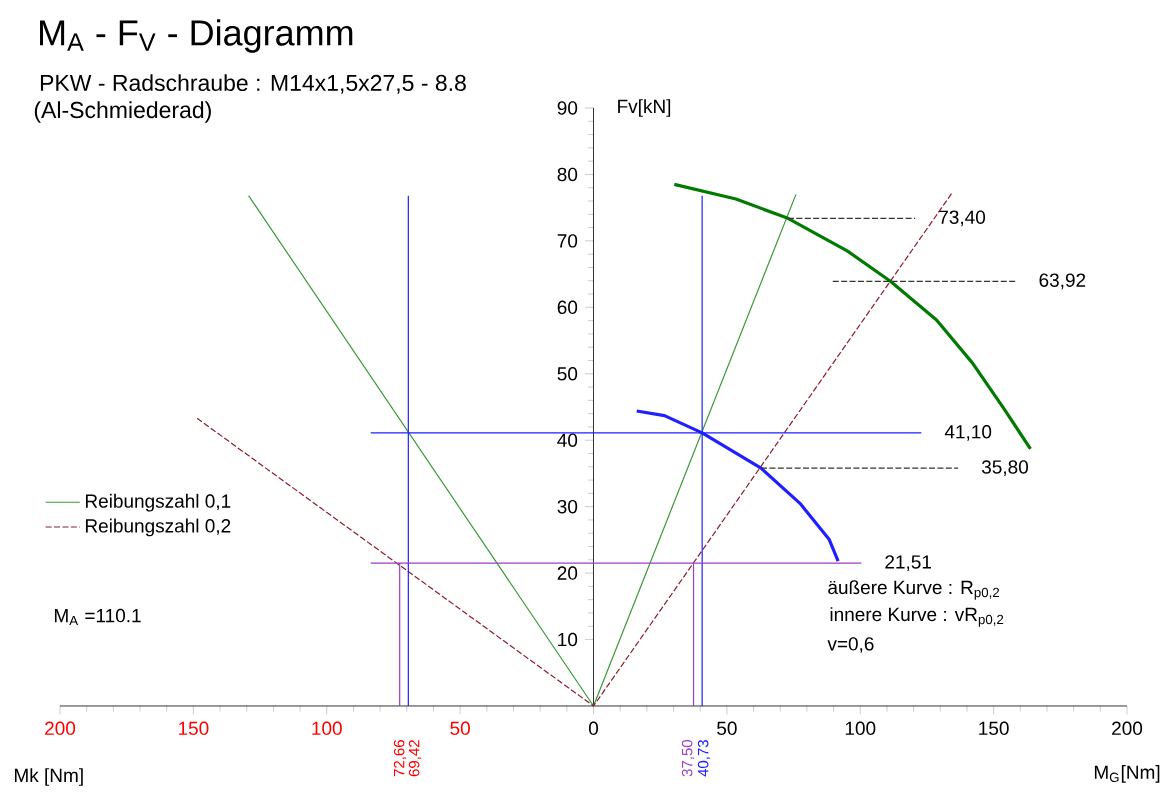  What do you see at coordinates (1062, 281) in the screenshot?
I see `annotation: 63,92` at bounding box center [1062, 281].